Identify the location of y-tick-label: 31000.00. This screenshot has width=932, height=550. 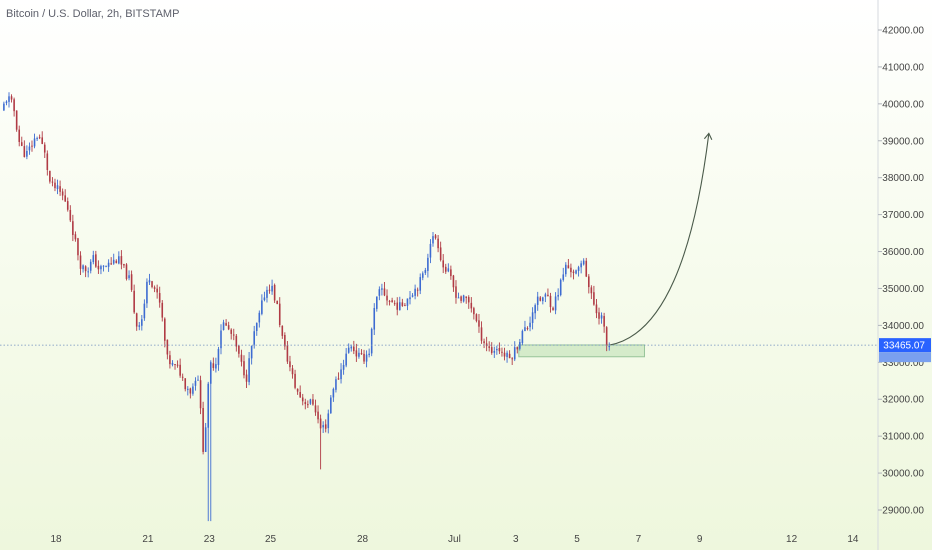
(903, 437).